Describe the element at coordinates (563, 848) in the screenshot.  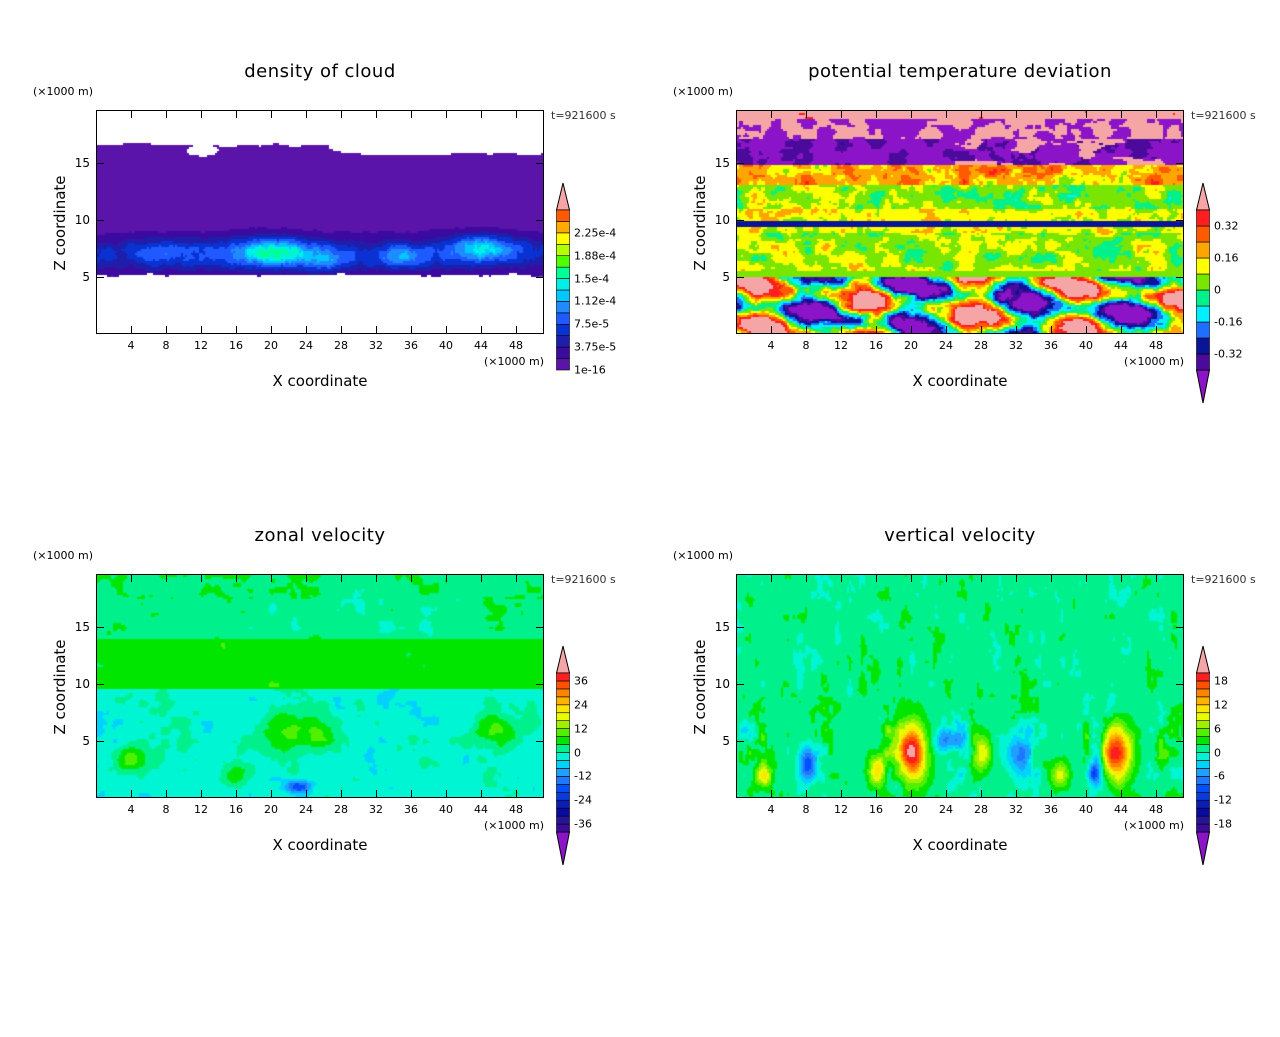
I see `colorbar-under-triangle` at that location.